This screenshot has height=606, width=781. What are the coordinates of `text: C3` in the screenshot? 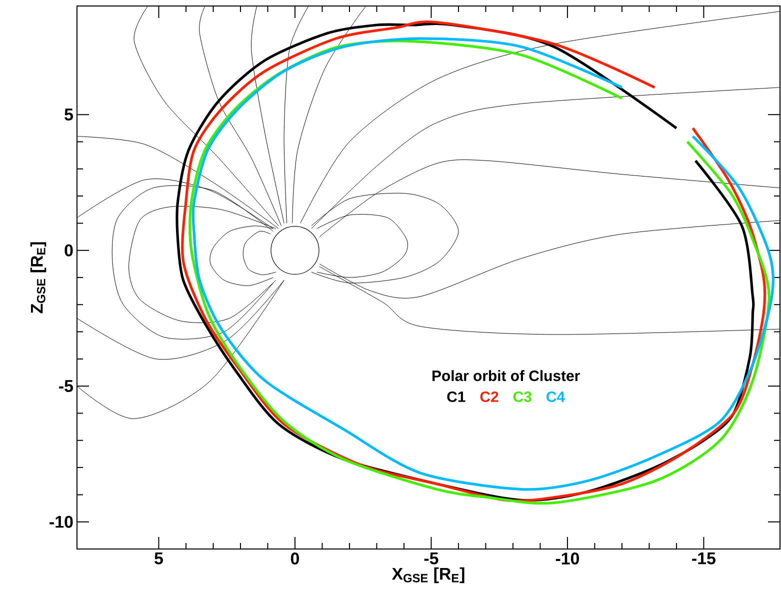 It's located at (522, 396).